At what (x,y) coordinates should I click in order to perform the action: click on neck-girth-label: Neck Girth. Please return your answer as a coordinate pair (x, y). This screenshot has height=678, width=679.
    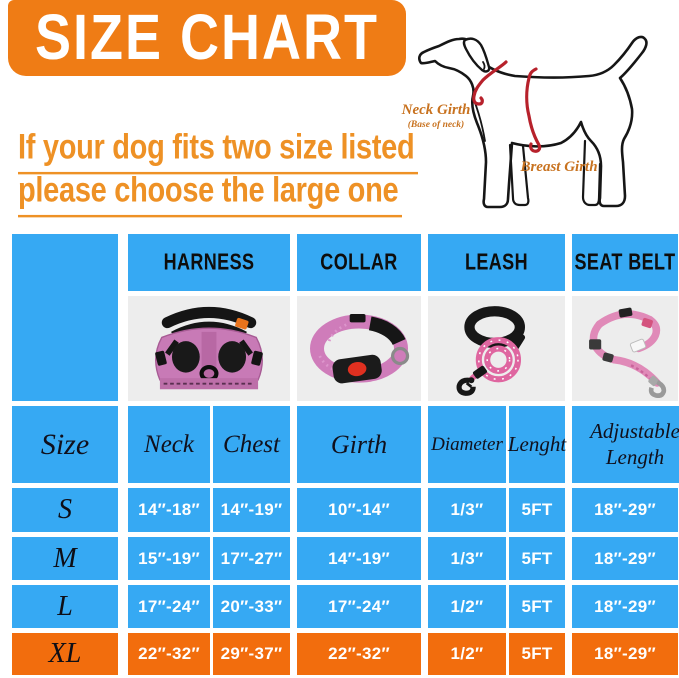
    Looking at the image, I should click on (436, 110).